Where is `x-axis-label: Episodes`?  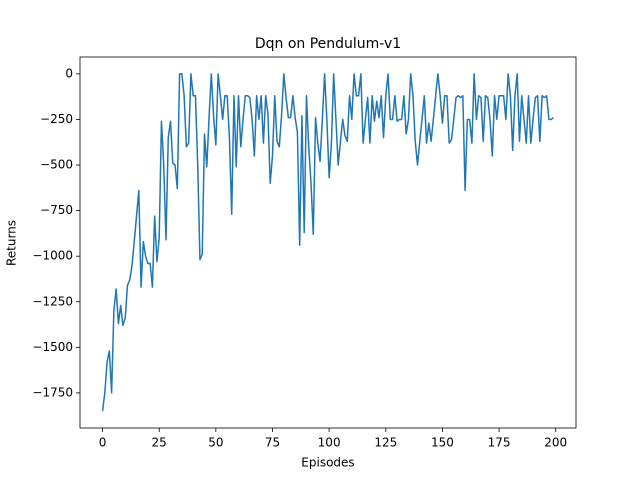
x-axis-label: Episodes is located at coordinates (327, 463).